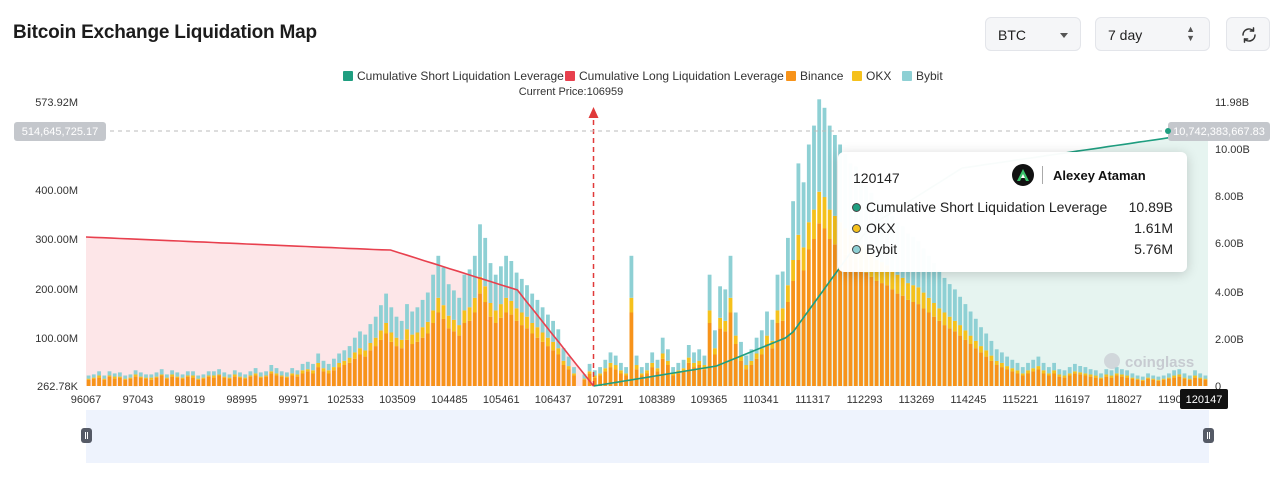 This screenshot has height=486, width=1280. I want to click on refresh-icon, so click(1249, 35).